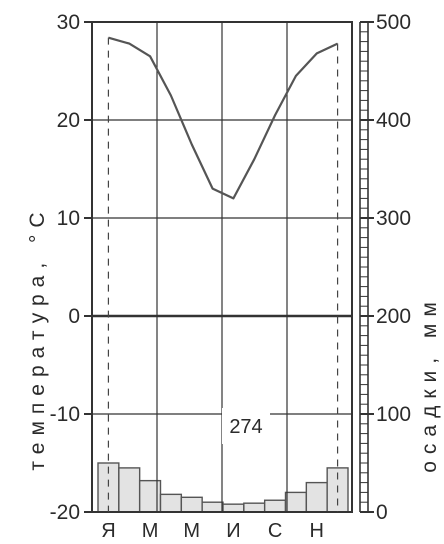  I want to click on right-tick-label: 0, so click(382, 512).